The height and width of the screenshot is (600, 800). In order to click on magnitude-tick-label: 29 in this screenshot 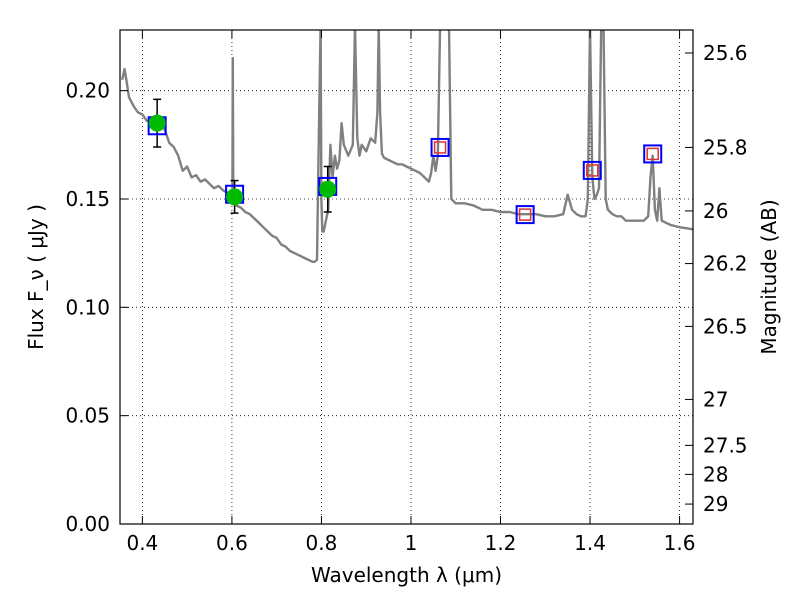, I will do `click(715, 504)`.